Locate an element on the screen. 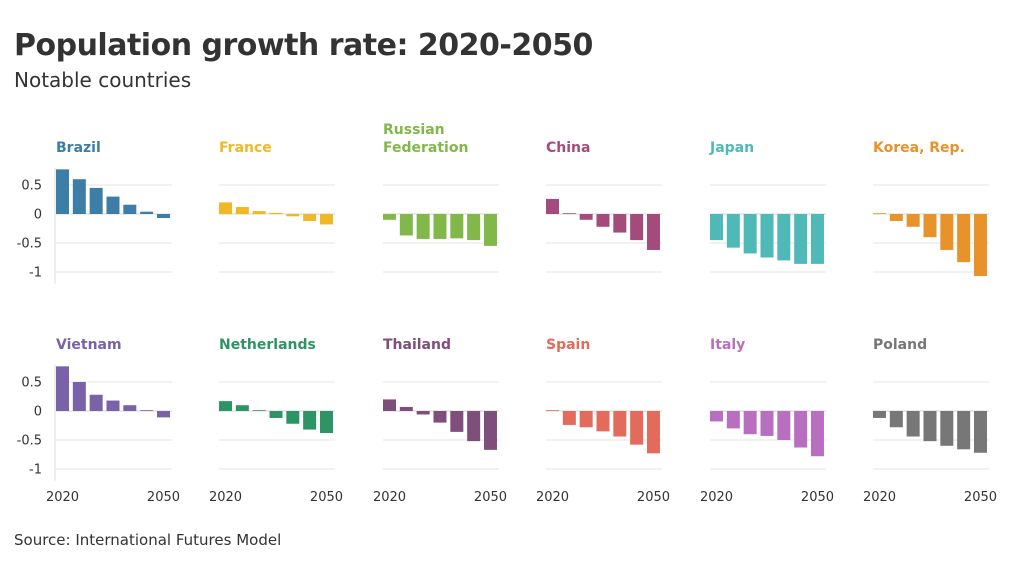 This screenshot has width=1022, height=564. country-label: Korea, Rep. is located at coordinates (919, 148).